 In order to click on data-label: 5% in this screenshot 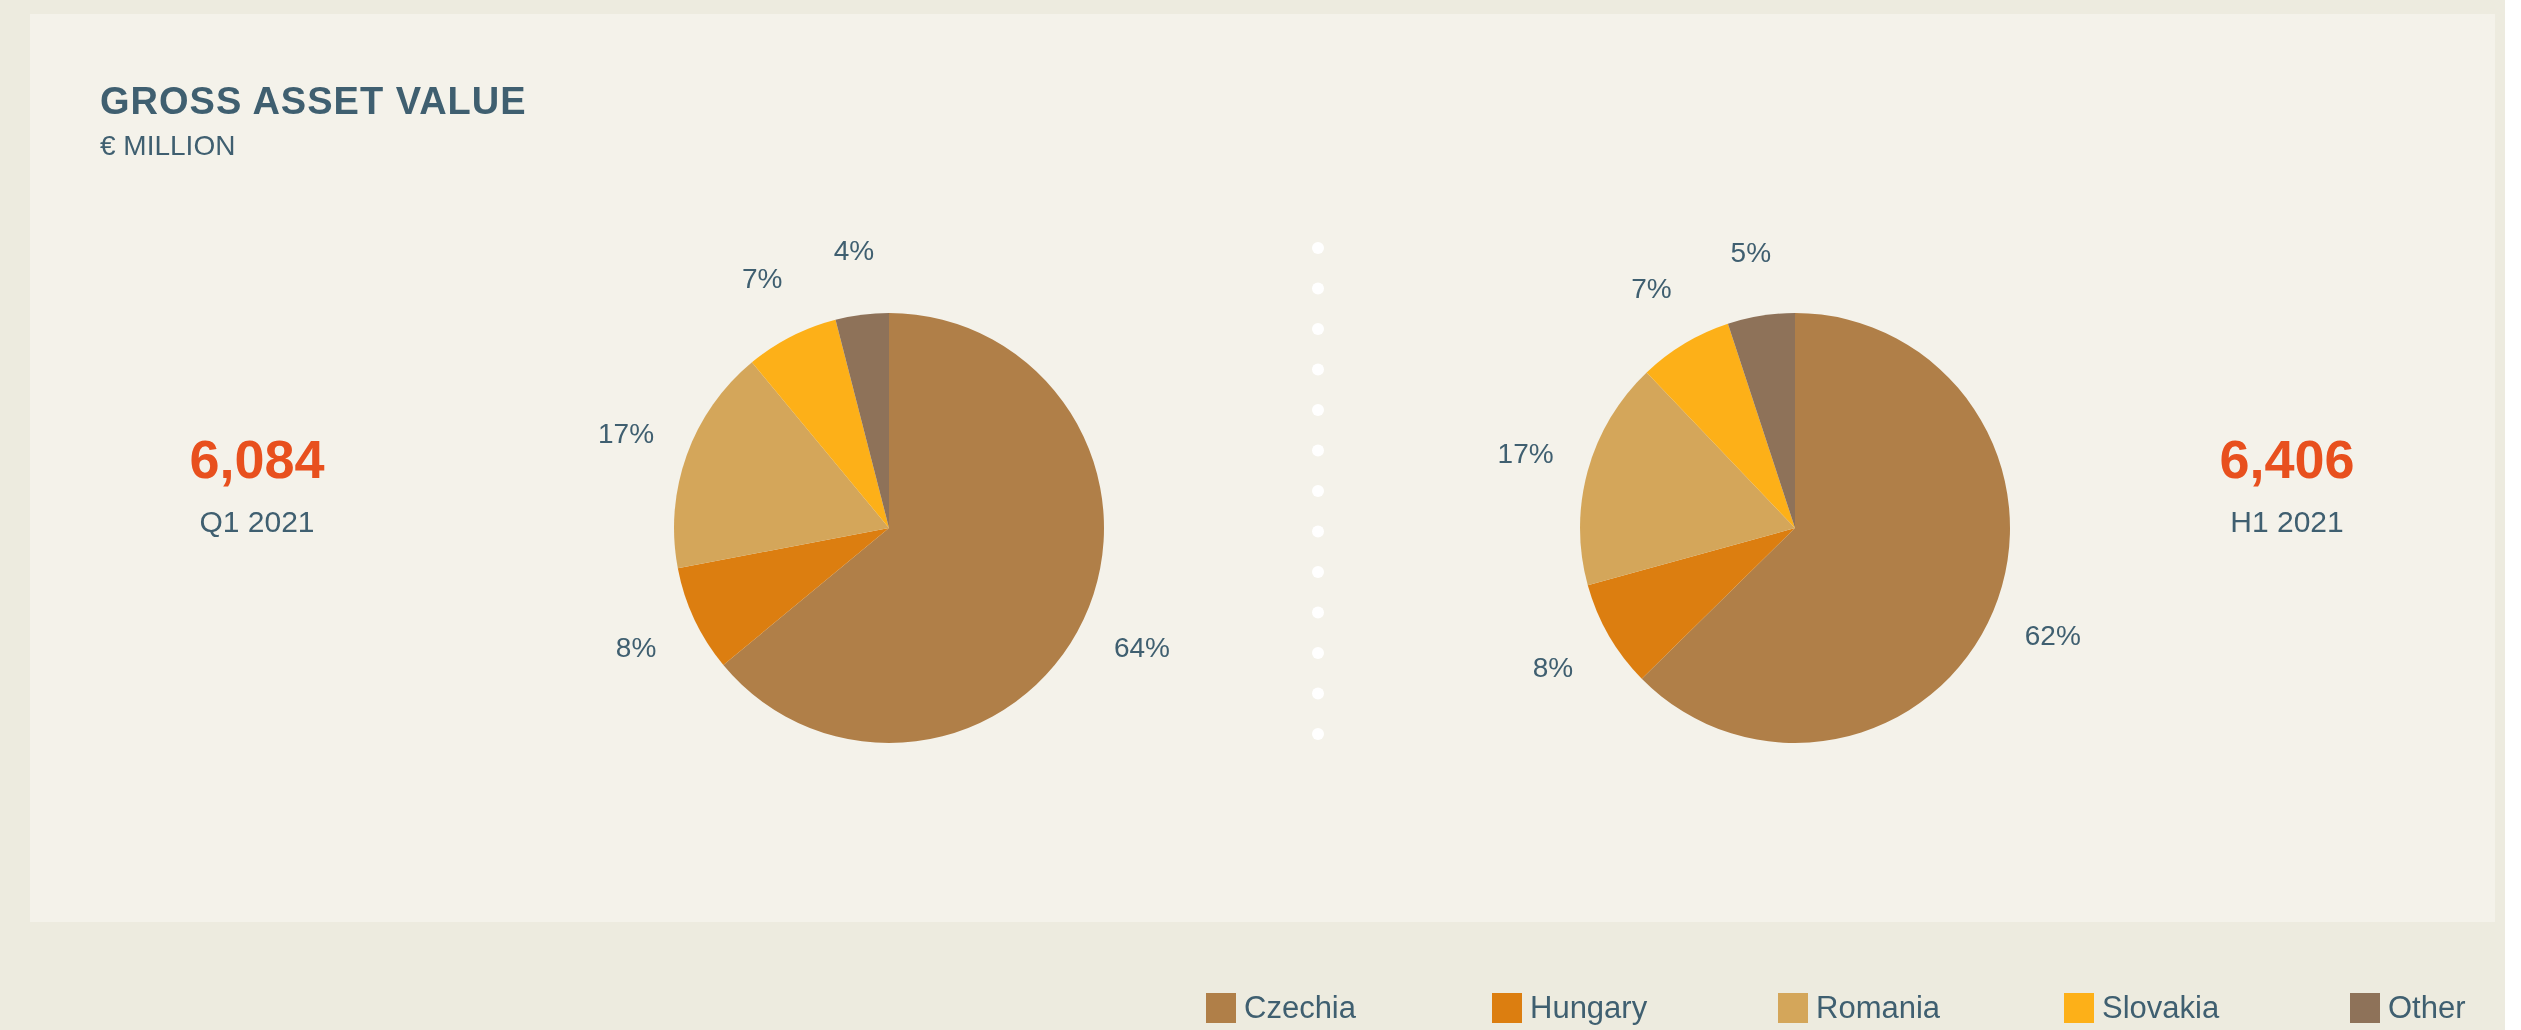, I will do `click(1751, 252)`.